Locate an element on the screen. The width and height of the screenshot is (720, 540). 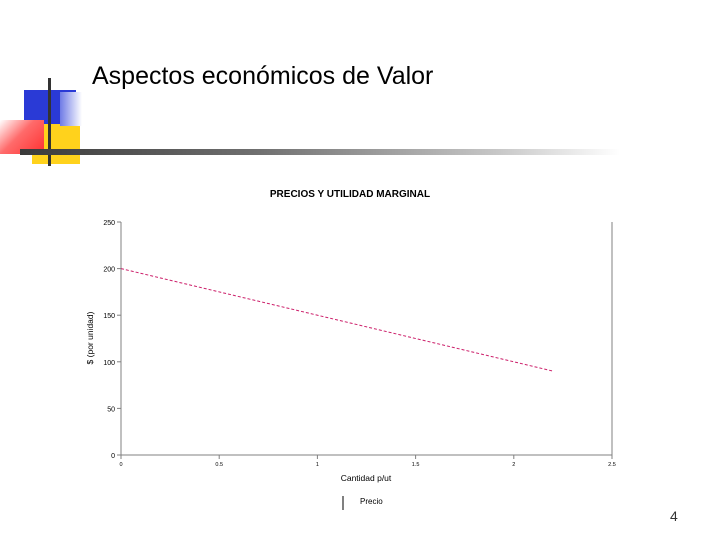
legend-label: Precio is located at coordinates (371, 501).